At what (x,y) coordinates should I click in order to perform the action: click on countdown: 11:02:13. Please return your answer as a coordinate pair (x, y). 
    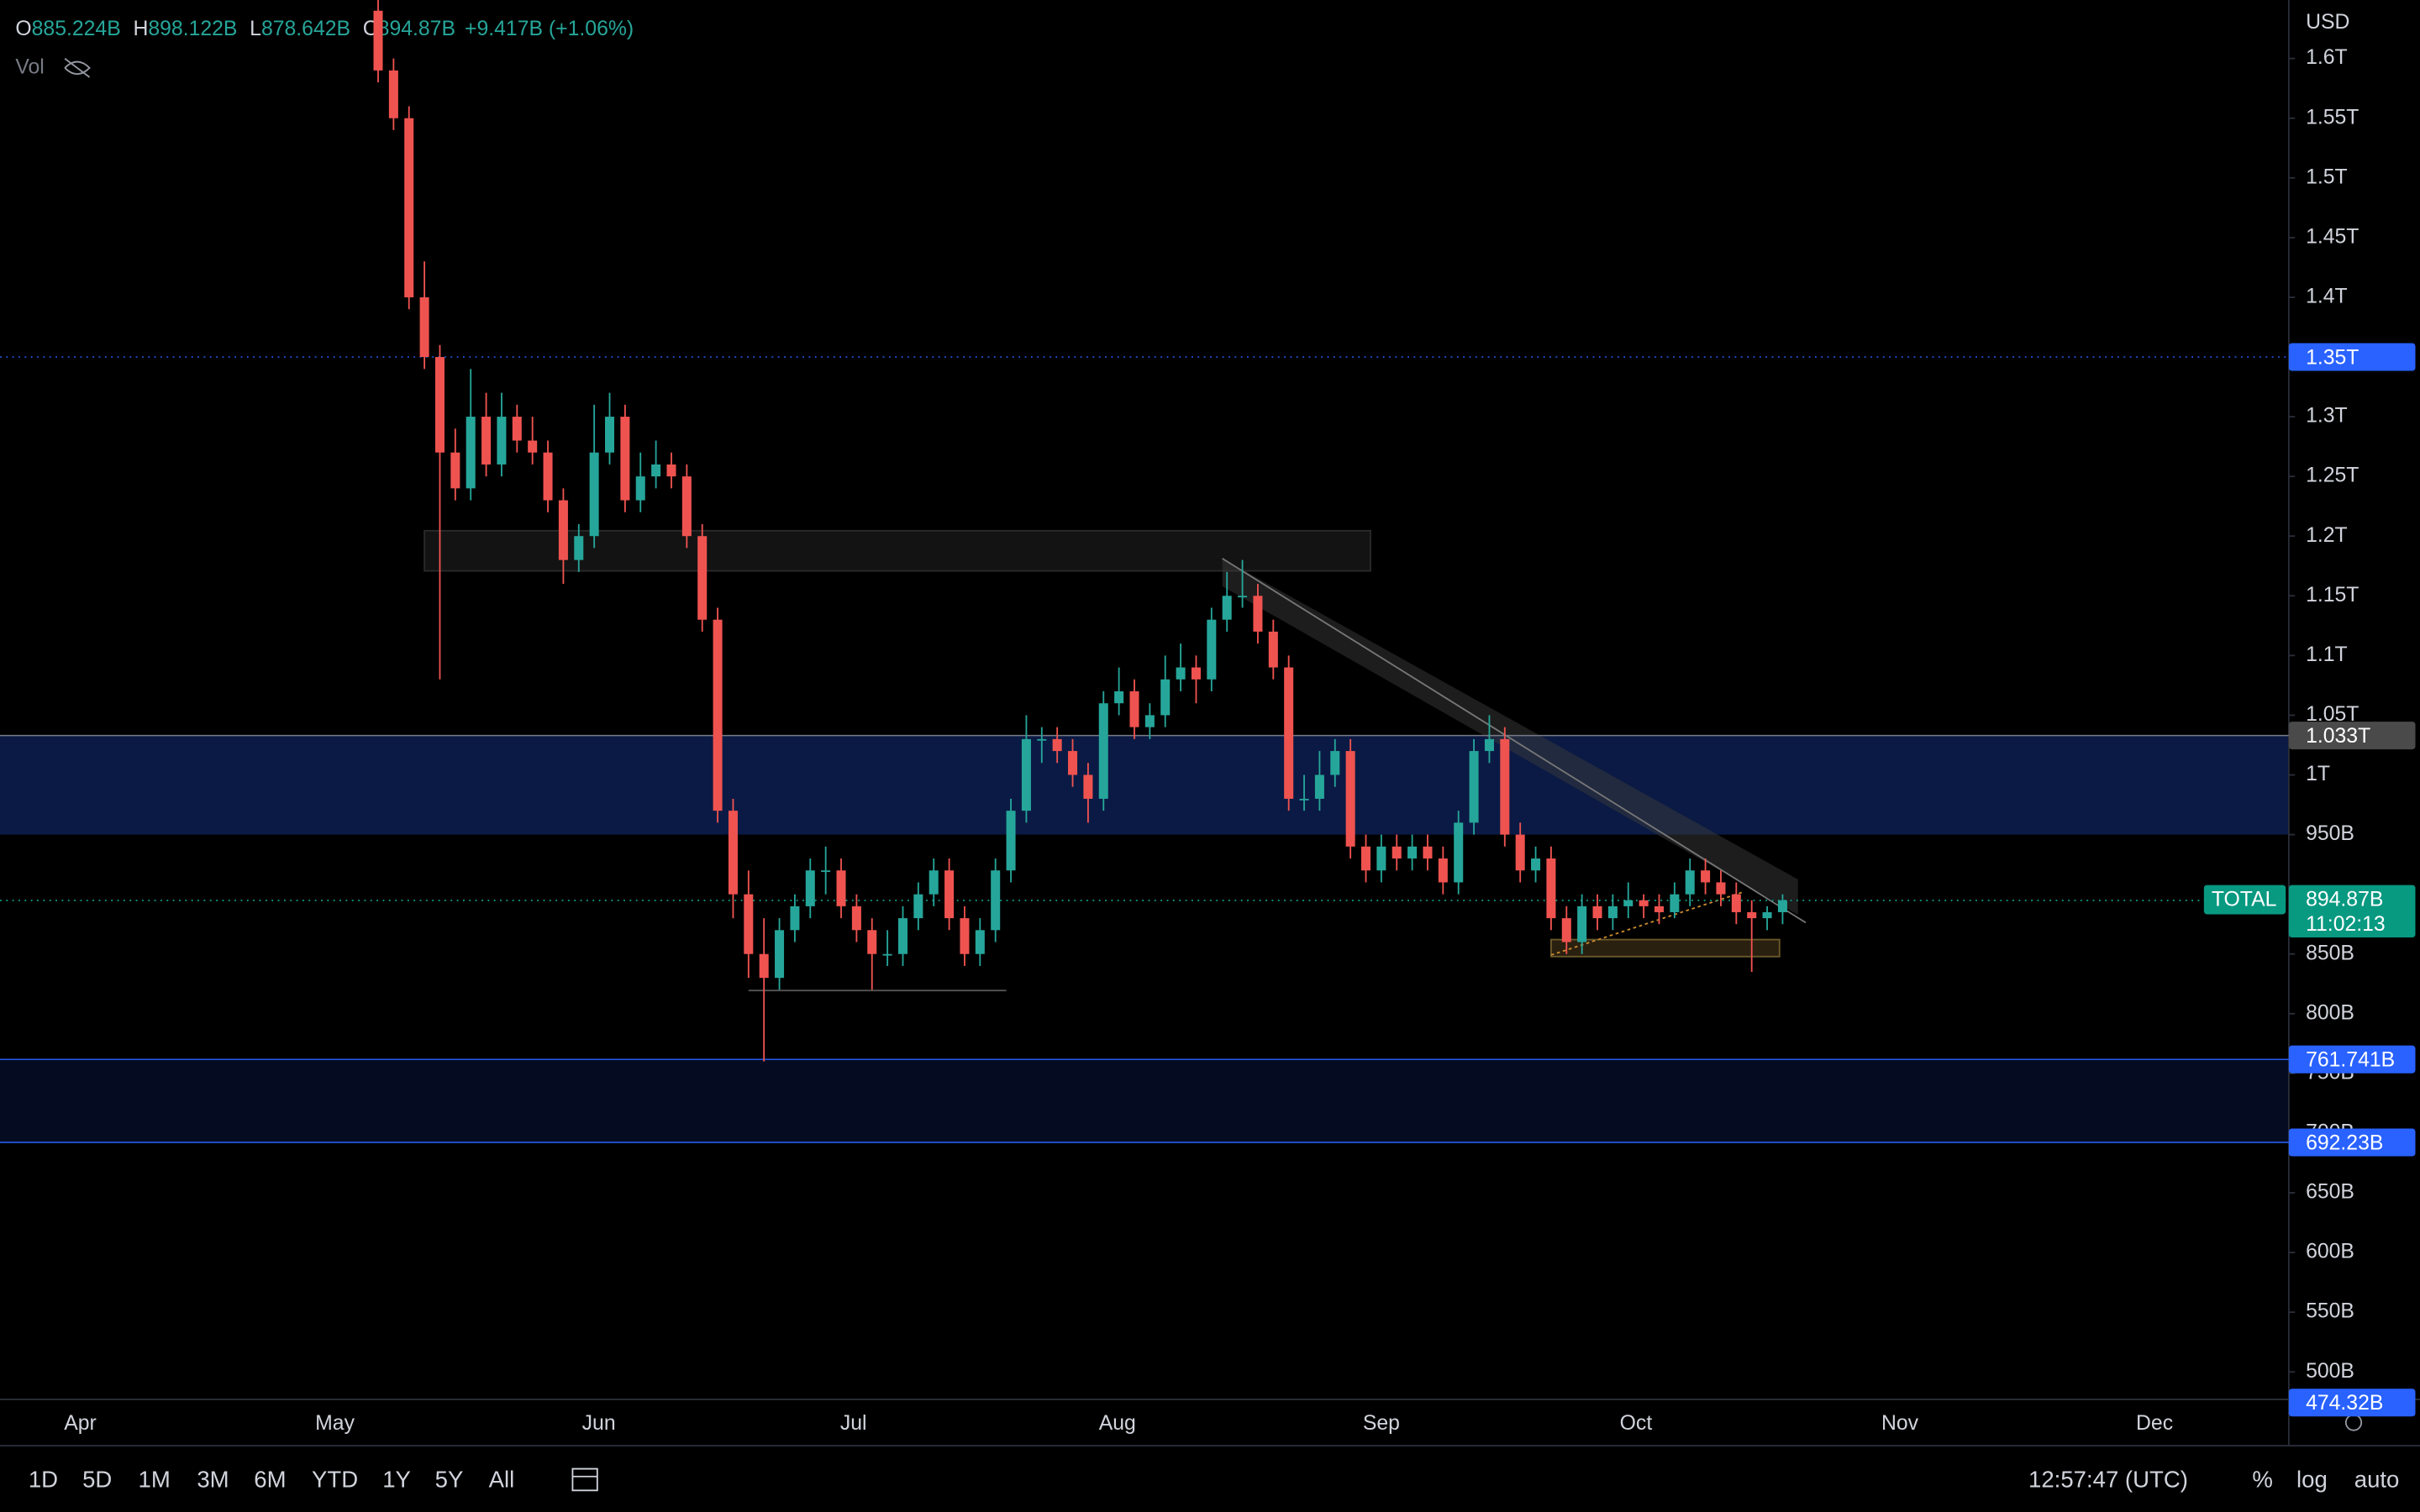
    Looking at the image, I should click on (2346, 924).